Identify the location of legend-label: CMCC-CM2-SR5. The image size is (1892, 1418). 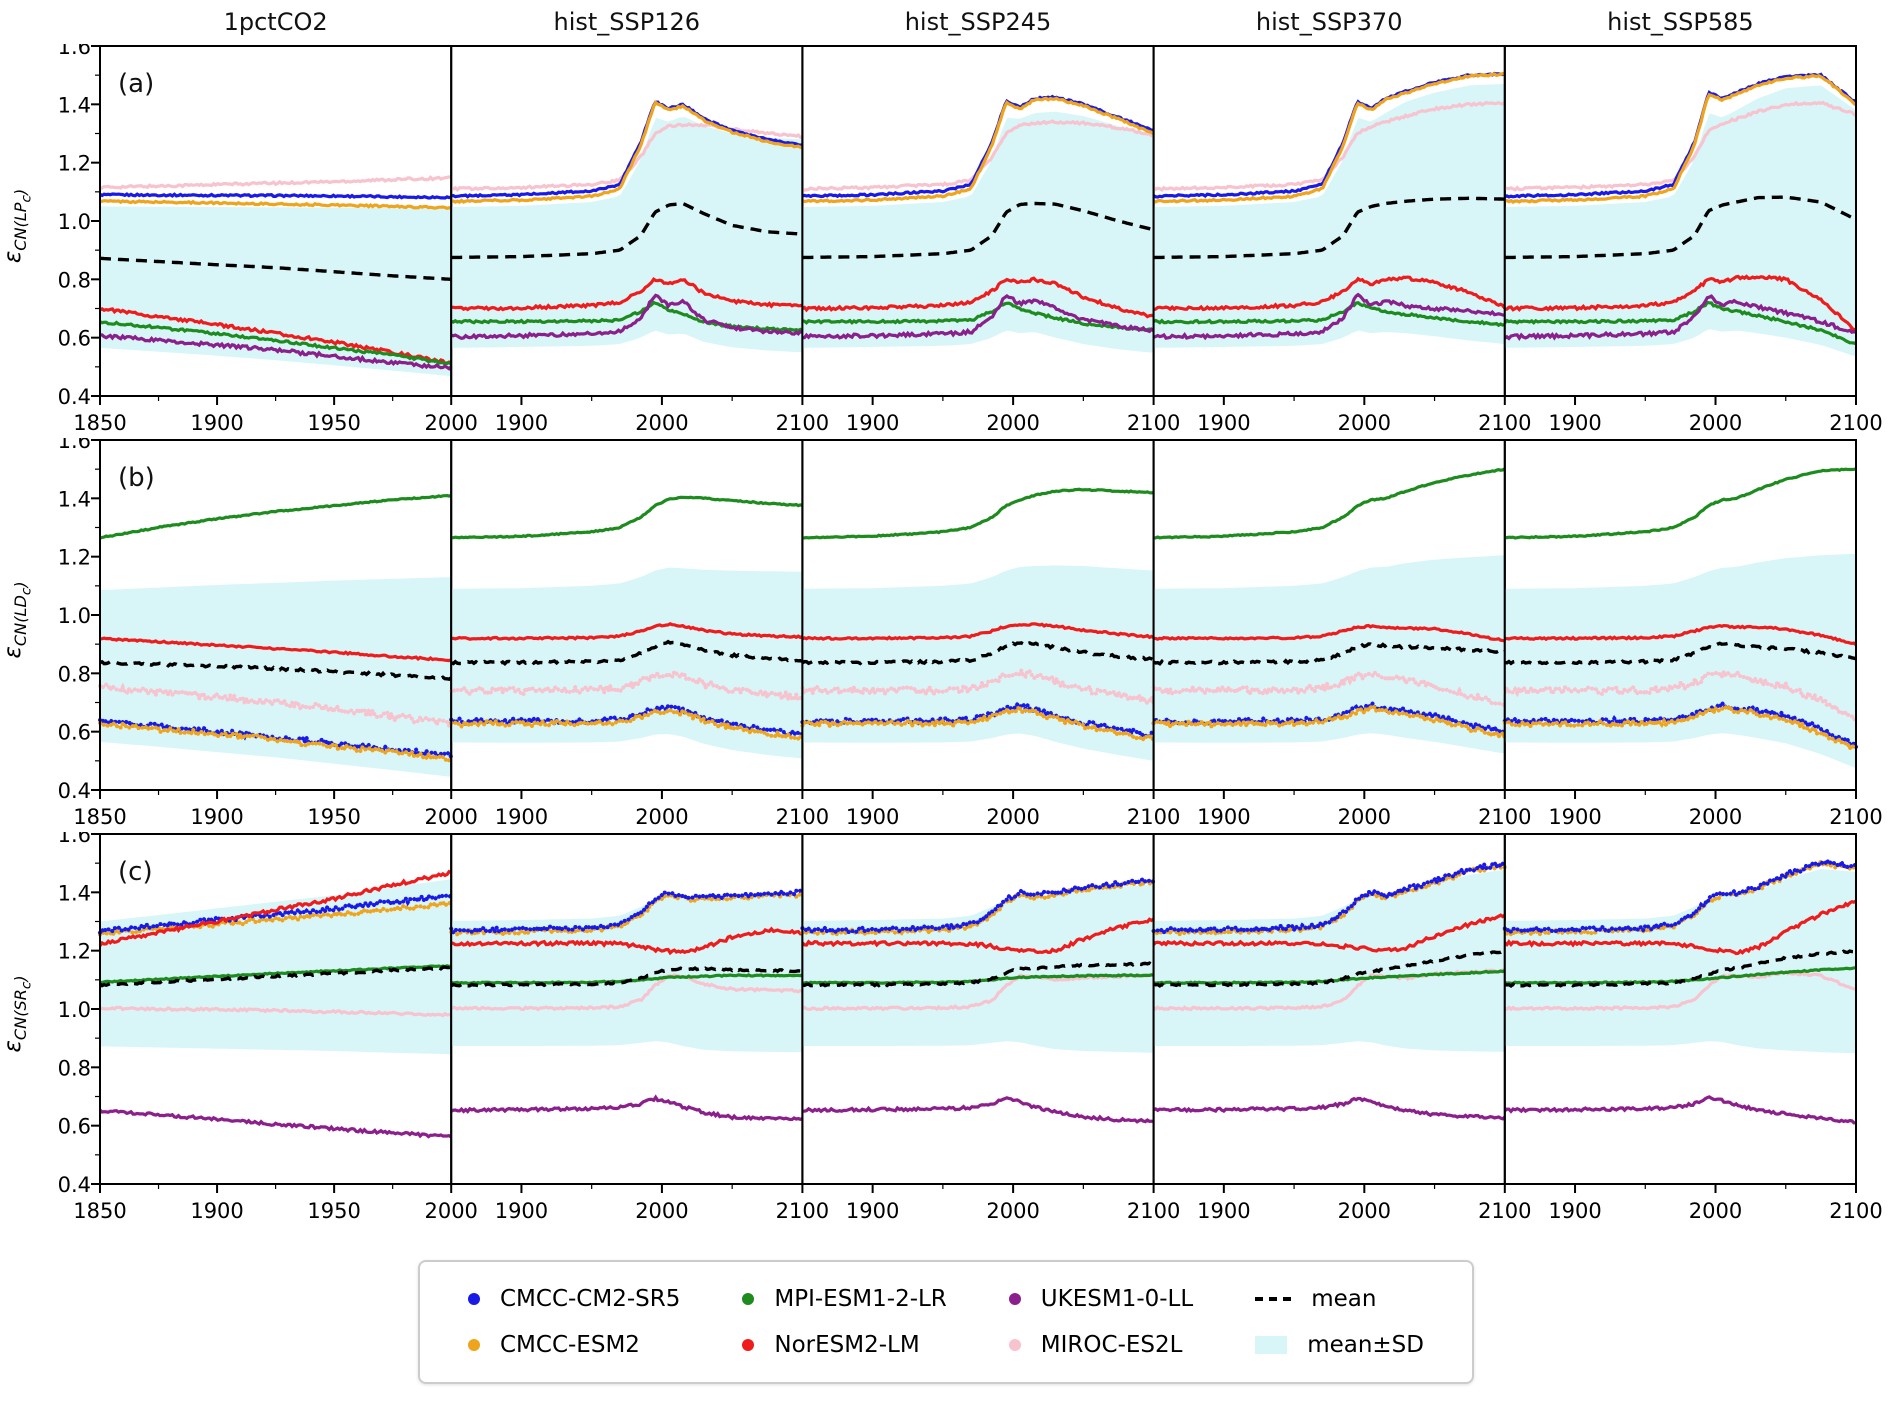
(590, 1299).